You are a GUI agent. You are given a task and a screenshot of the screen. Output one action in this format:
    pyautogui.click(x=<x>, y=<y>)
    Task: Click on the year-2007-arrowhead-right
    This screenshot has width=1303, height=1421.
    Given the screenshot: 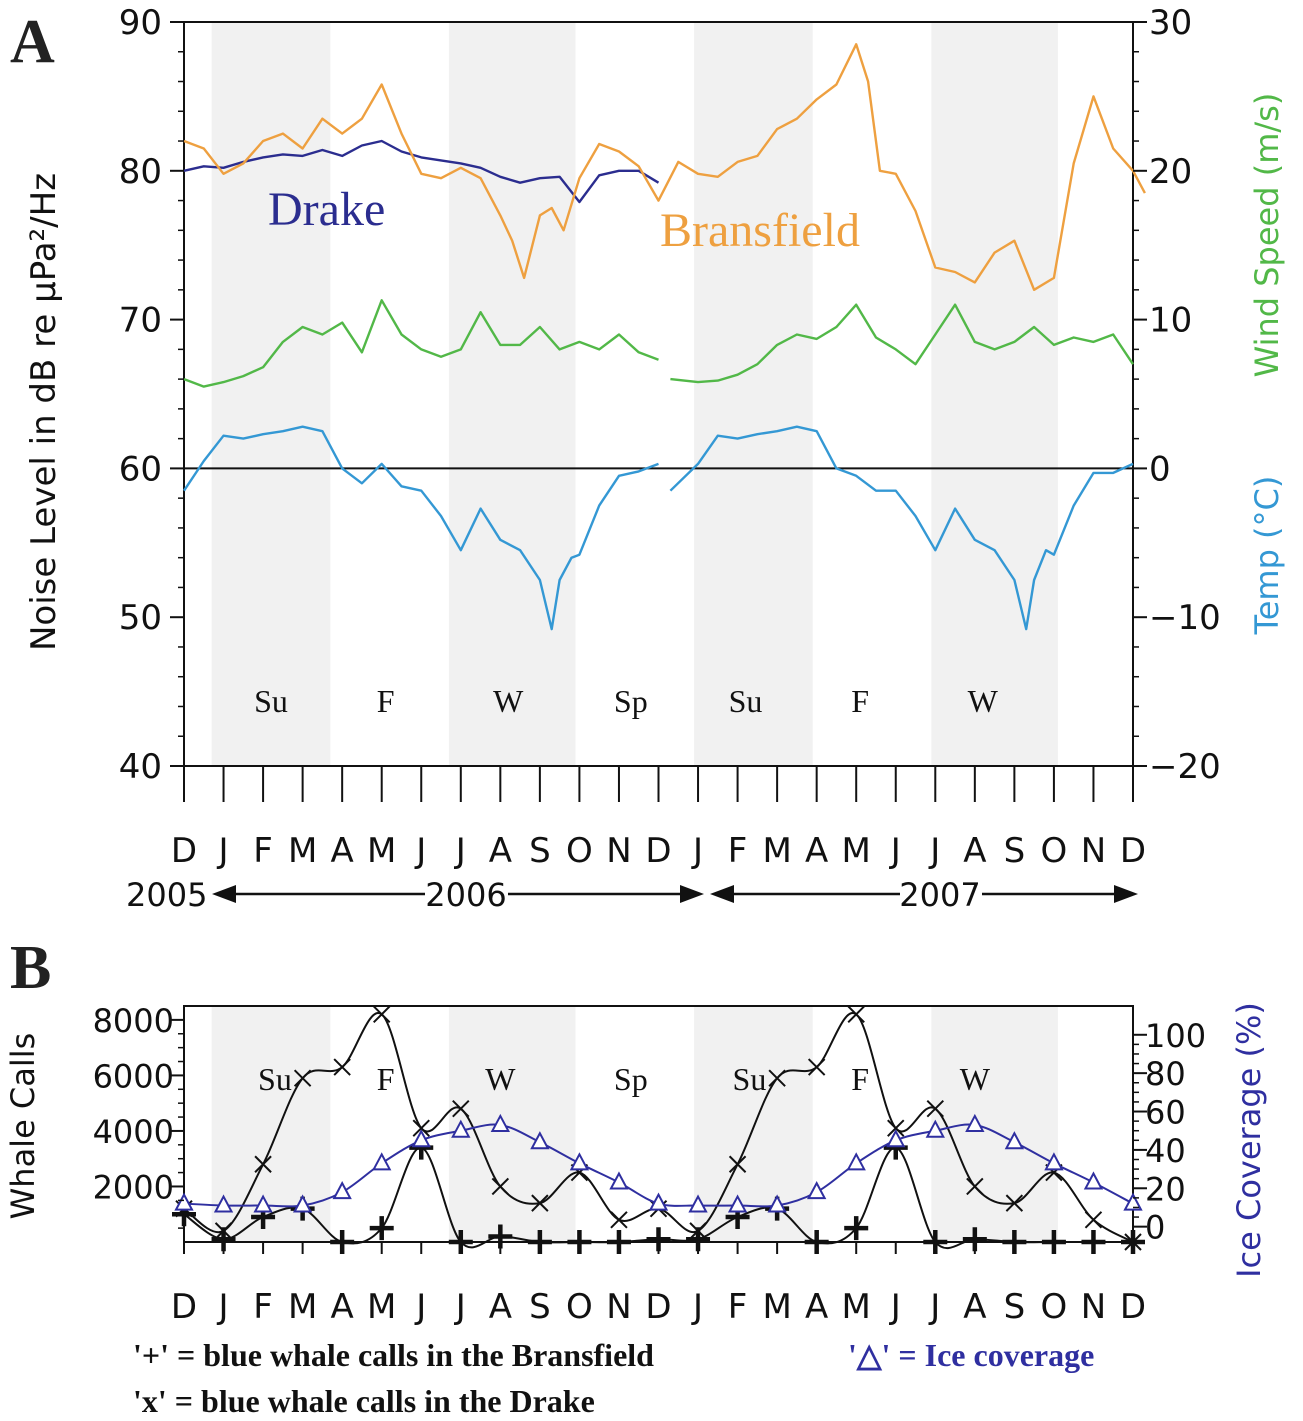 What is the action you would take?
    pyautogui.click(x=1126, y=894)
    